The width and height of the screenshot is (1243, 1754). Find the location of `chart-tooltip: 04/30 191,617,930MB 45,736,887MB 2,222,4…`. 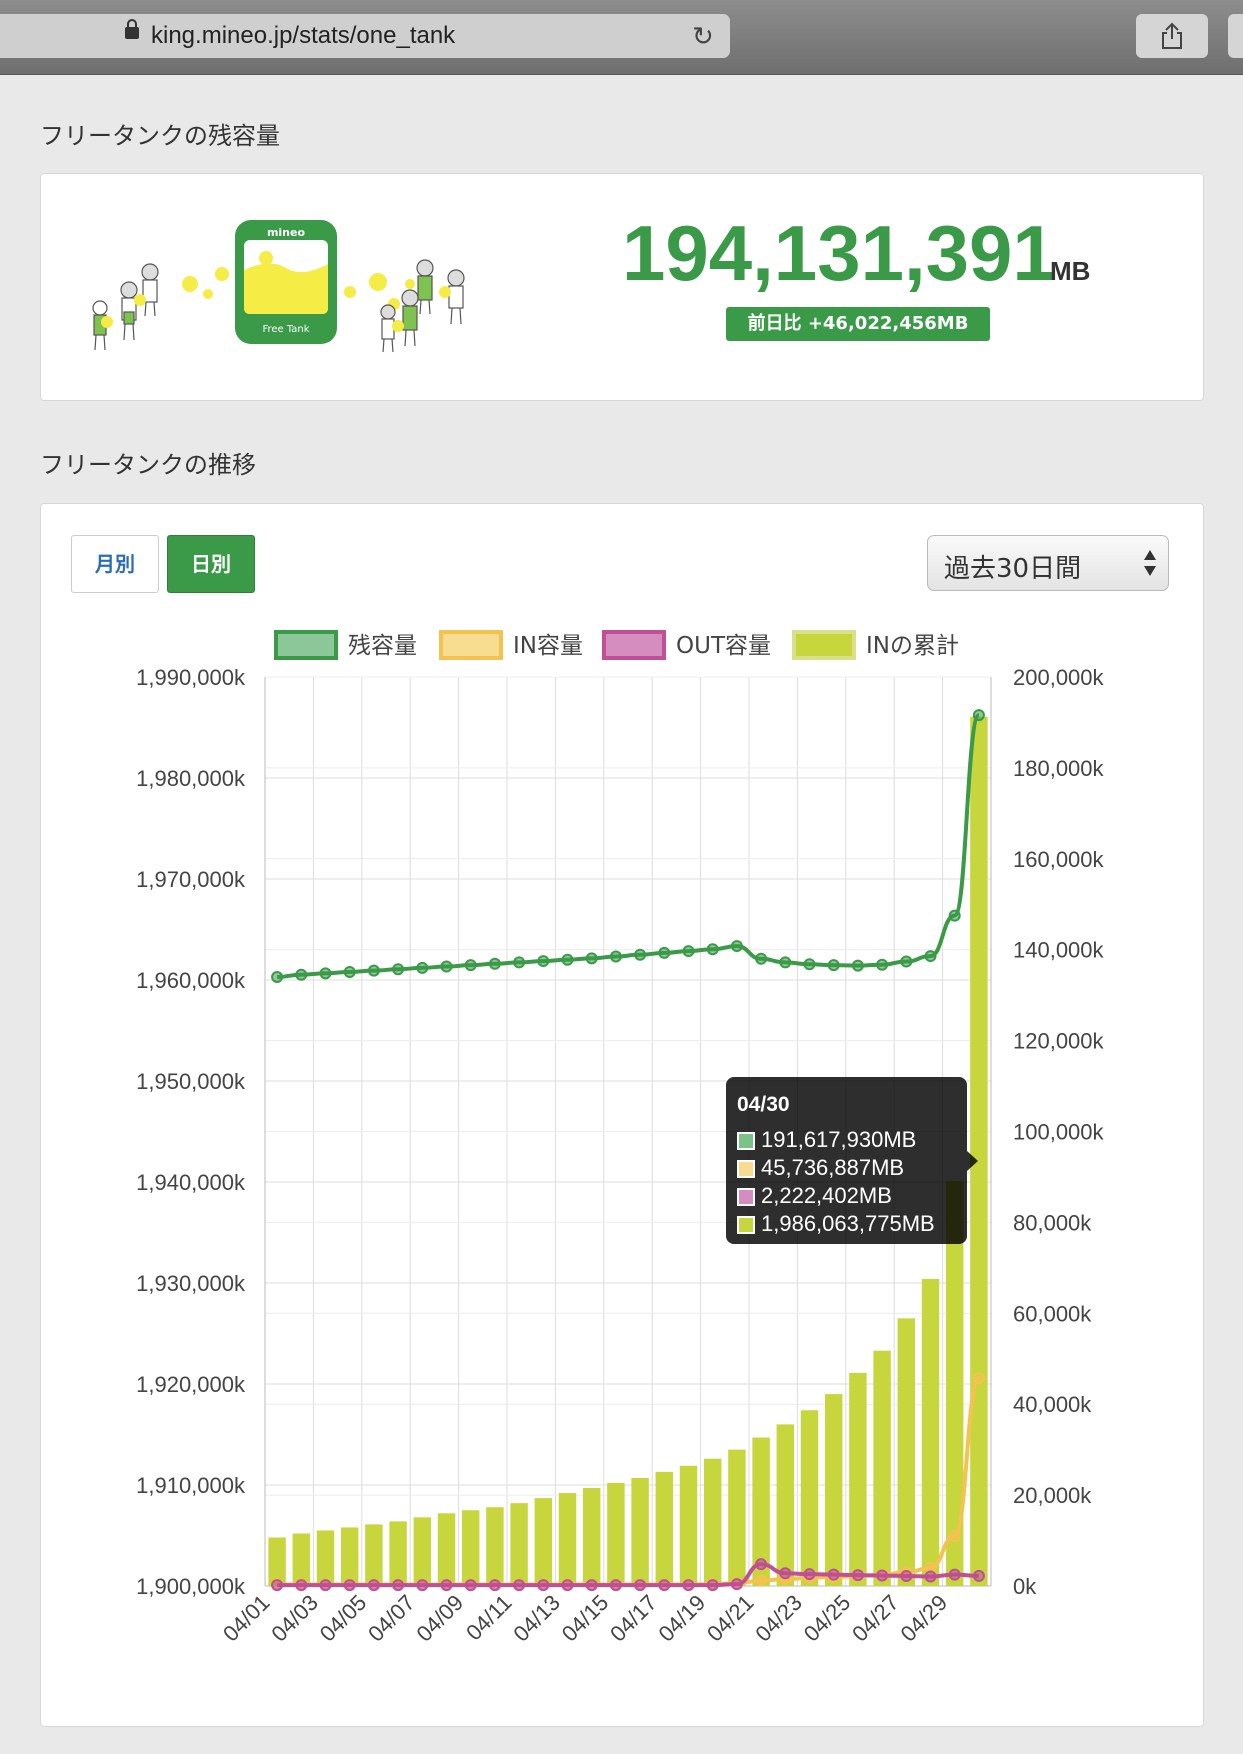

chart-tooltip: 04/30 191,617,930MB 45,736,887MB 2,222,4… is located at coordinates (852, 1160).